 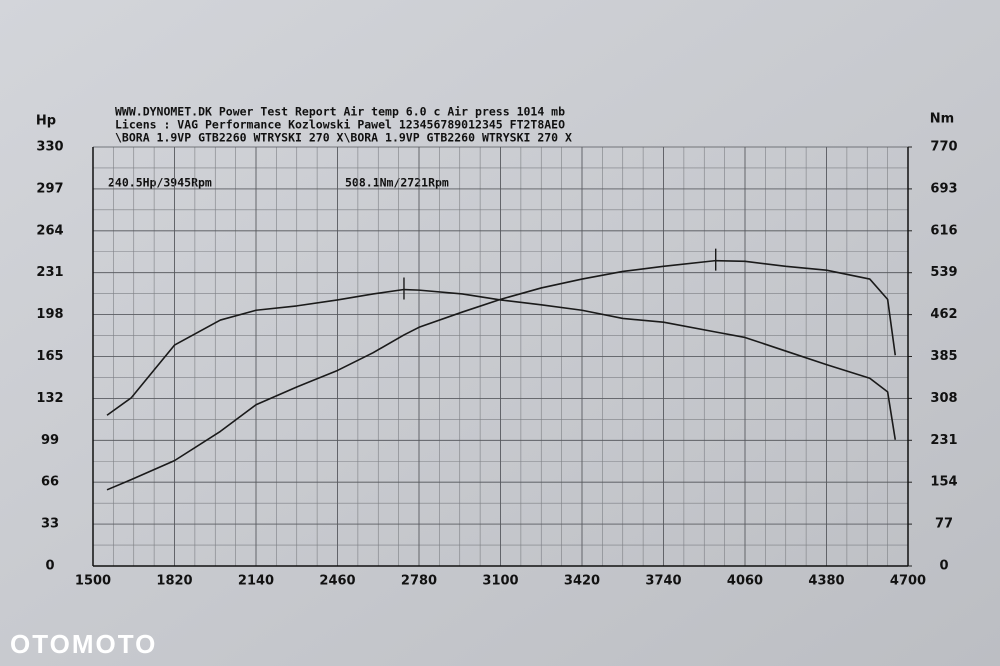 What do you see at coordinates (49, 566) in the screenshot?
I see `y-tick-label: 0` at bounding box center [49, 566].